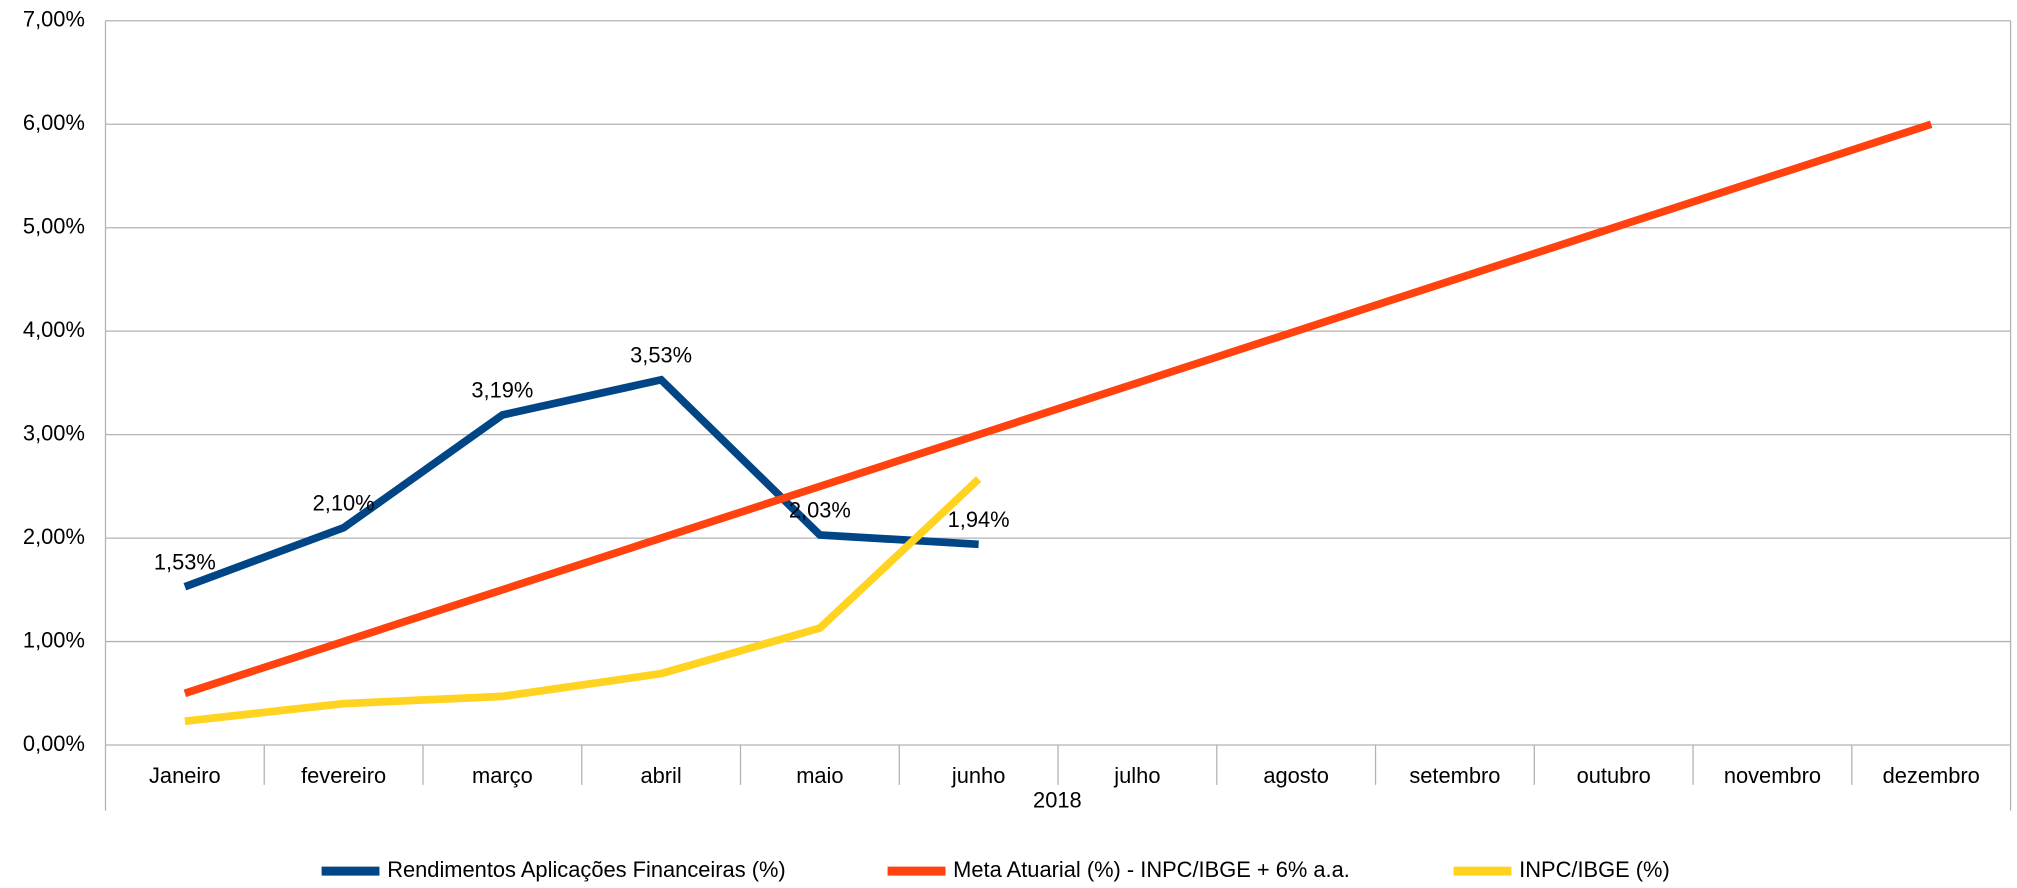 The height and width of the screenshot is (888, 2017). Describe the element at coordinates (185, 775) in the screenshot. I see `x-tick-label: Janeiro` at that location.